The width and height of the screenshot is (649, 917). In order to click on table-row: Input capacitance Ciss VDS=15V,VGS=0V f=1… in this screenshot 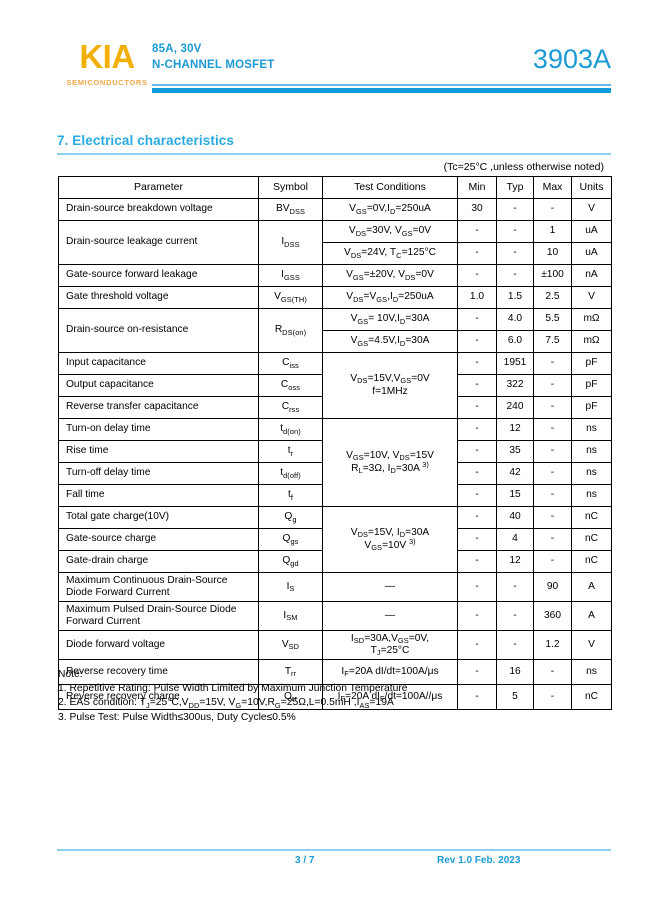, I will do `click(335, 385)`.